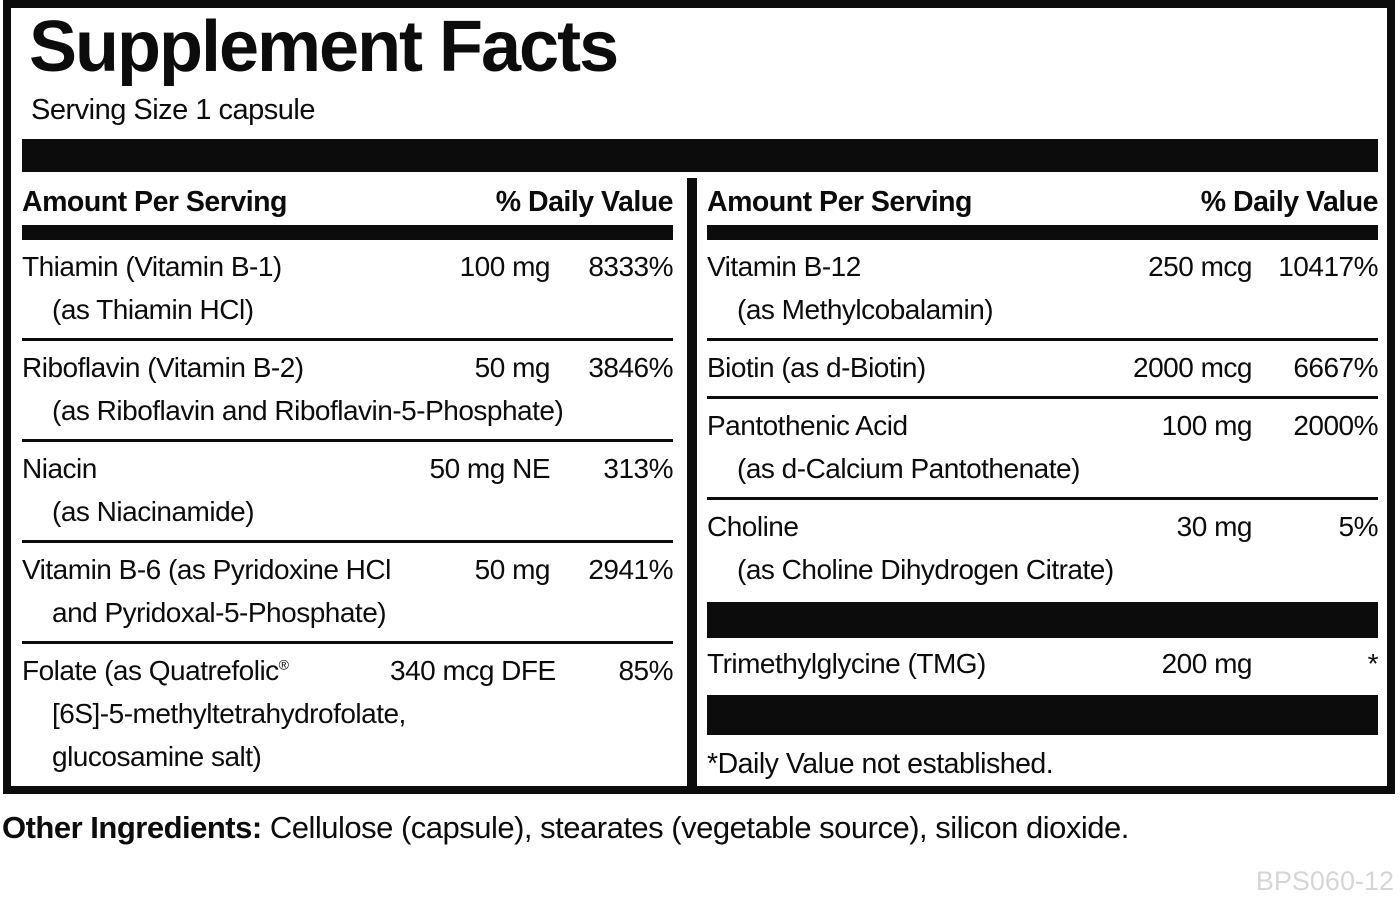  I want to click on top-divider-bar, so click(700, 155).